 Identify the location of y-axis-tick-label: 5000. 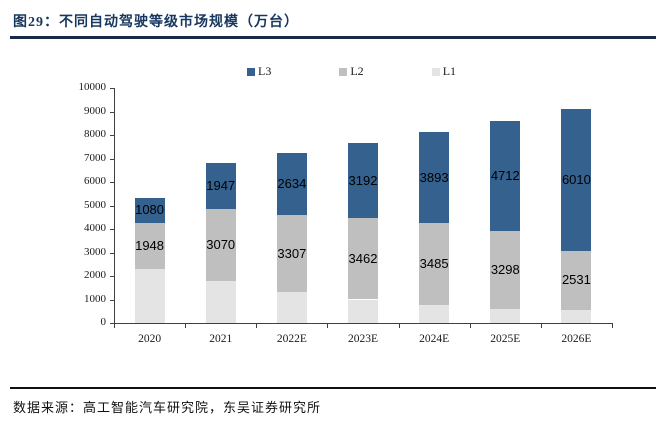
(95, 204).